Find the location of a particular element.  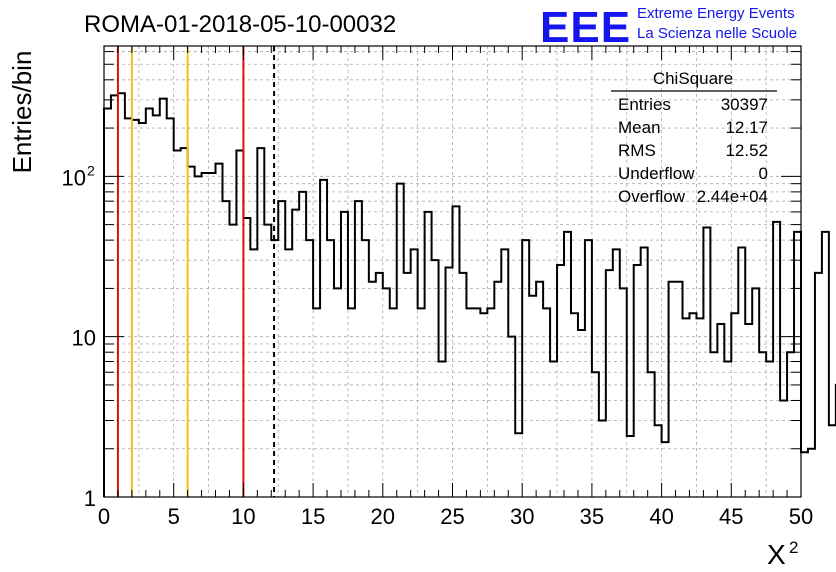

stats-label-rms: RMS is located at coordinates (637, 150).